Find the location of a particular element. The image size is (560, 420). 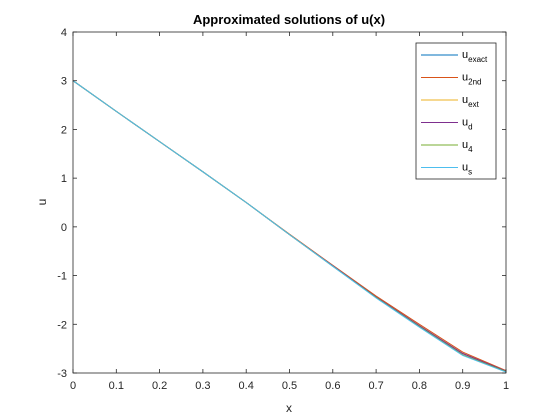

y-tick-label: 4 is located at coordinates (64, 33).